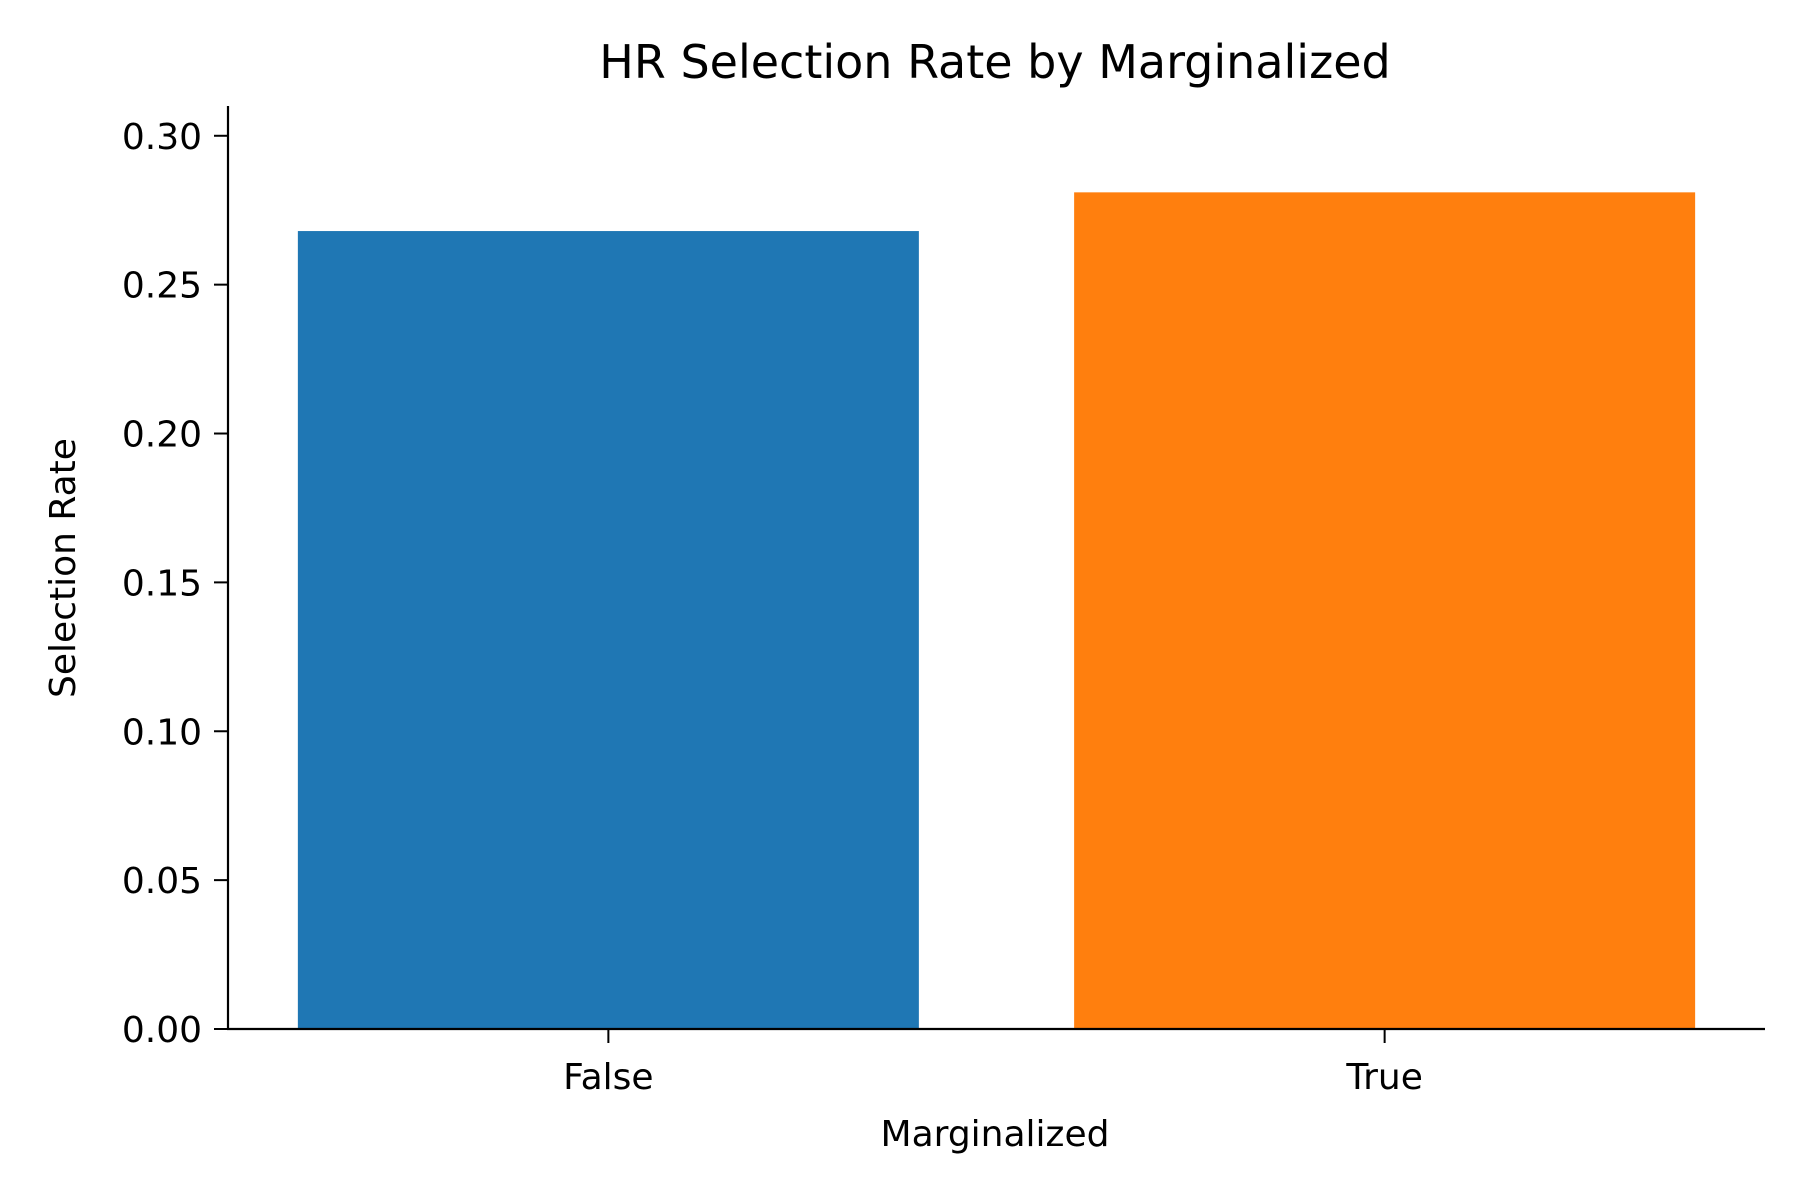  Describe the element at coordinates (994, 62) in the screenshot. I see `chart-title: HR Selection Rate by Marginalized` at that location.